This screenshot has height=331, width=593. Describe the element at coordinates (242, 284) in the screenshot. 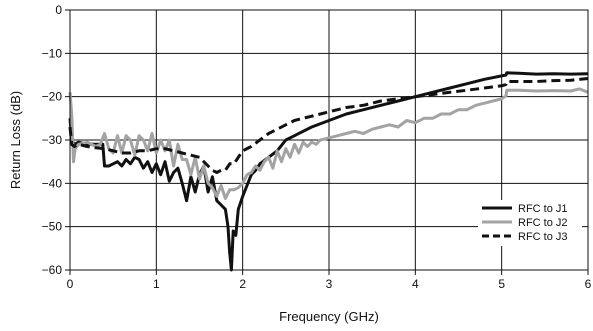

I see `x-tick-label: 2` at that location.